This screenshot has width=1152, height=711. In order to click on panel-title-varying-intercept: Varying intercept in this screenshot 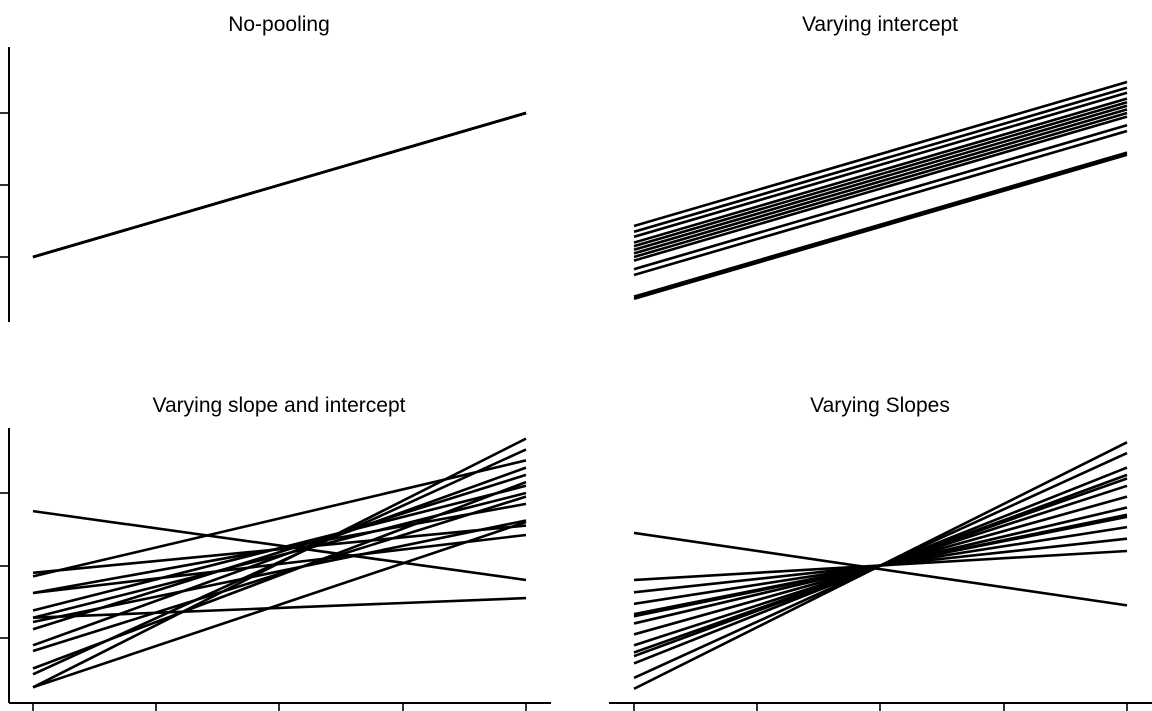, I will do `click(880, 24)`.